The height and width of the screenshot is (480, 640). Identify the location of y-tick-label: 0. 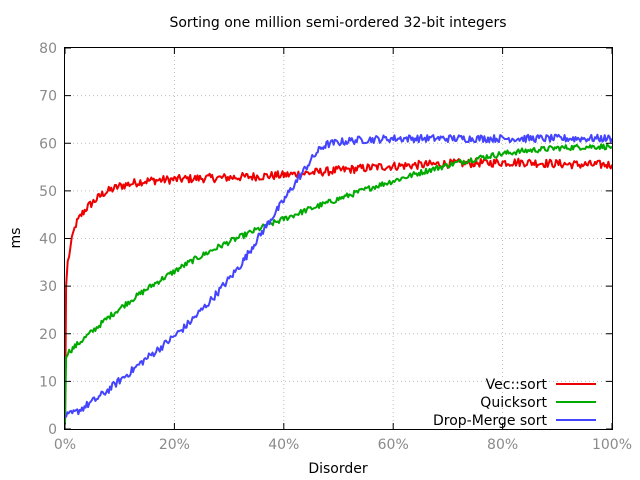
(52, 430).